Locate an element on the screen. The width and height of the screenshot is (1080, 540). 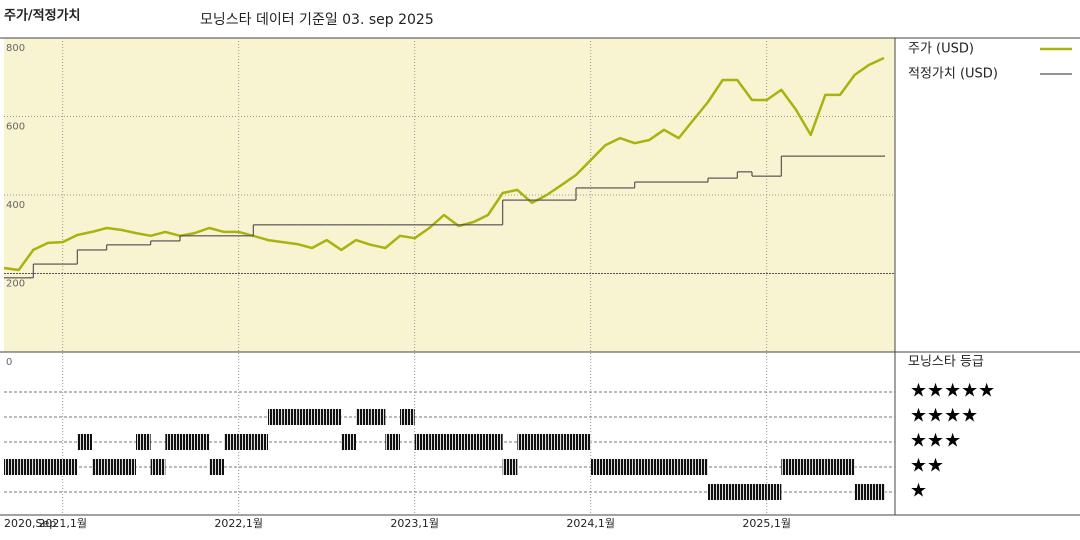
x-tick-label: 2022,1월 is located at coordinates (238, 523).